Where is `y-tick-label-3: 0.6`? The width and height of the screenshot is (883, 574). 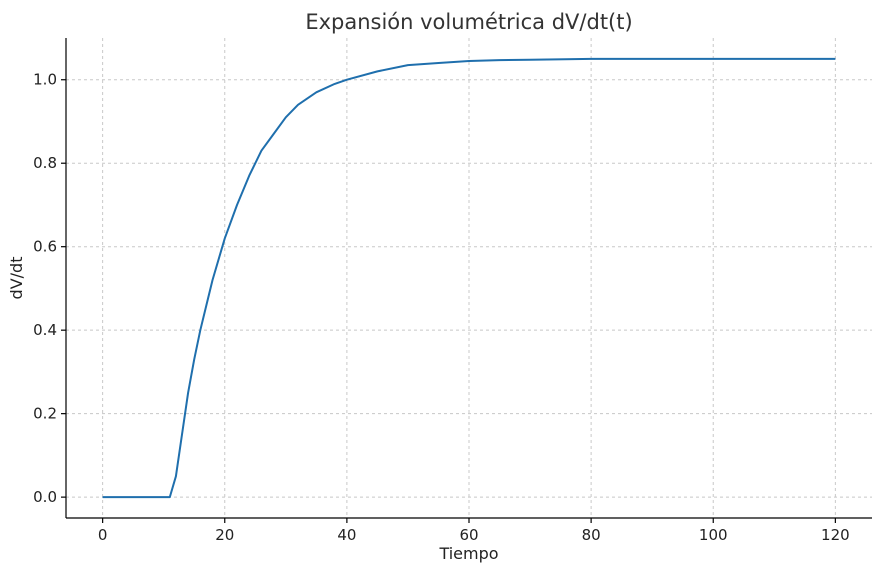 y-tick-label-3: 0.6 is located at coordinates (45, 247).